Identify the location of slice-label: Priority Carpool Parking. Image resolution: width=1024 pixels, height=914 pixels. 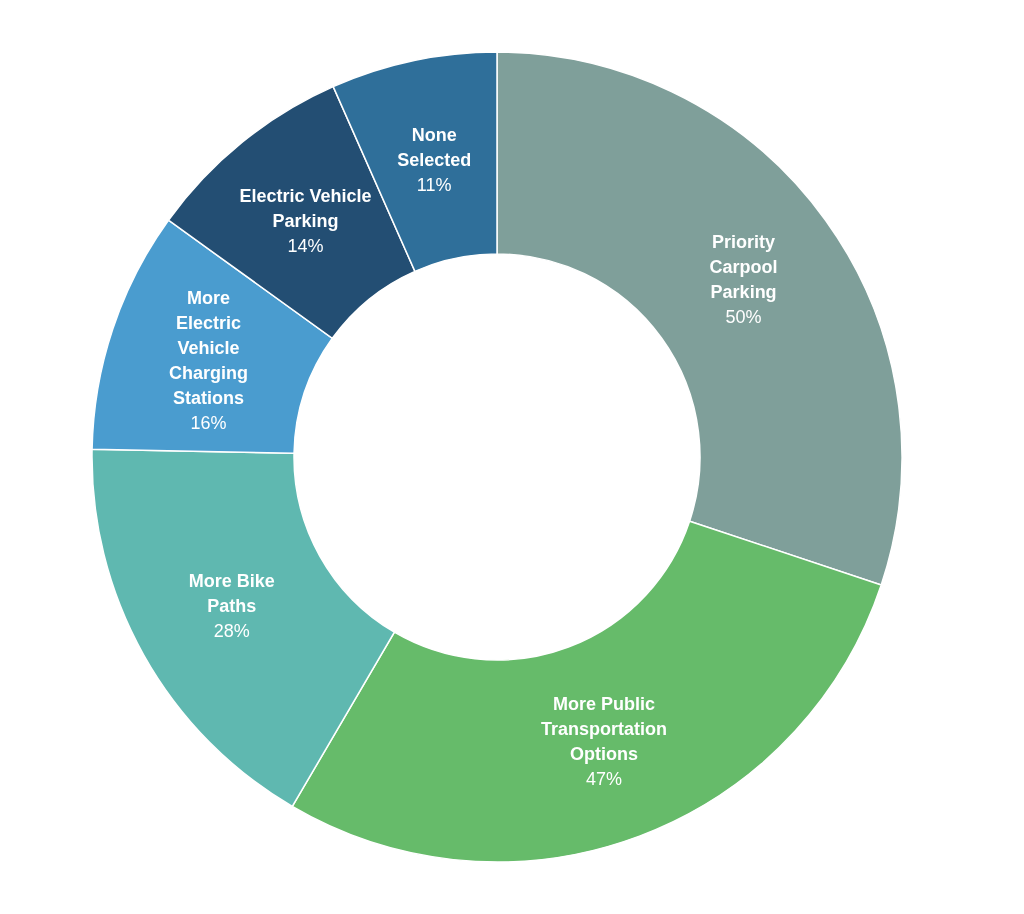
(743, 266).